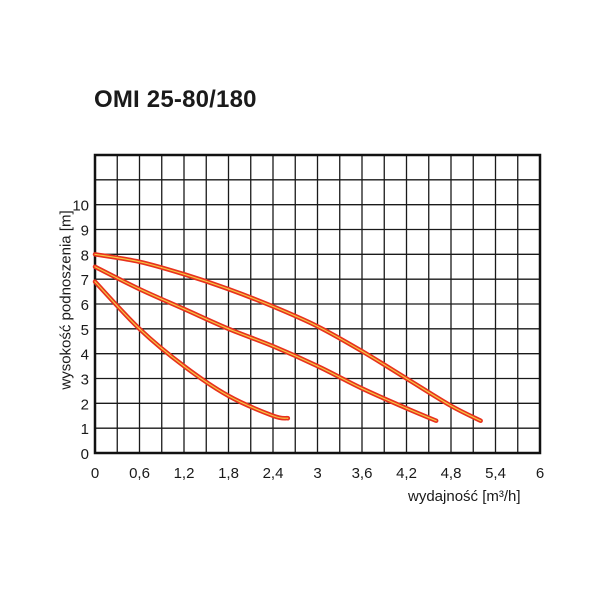 This screenshot has height=600, width=600. Describe the element at coordinates (184, 473) in the screenshot. I see `x-tick-label: 1,2` at that location.